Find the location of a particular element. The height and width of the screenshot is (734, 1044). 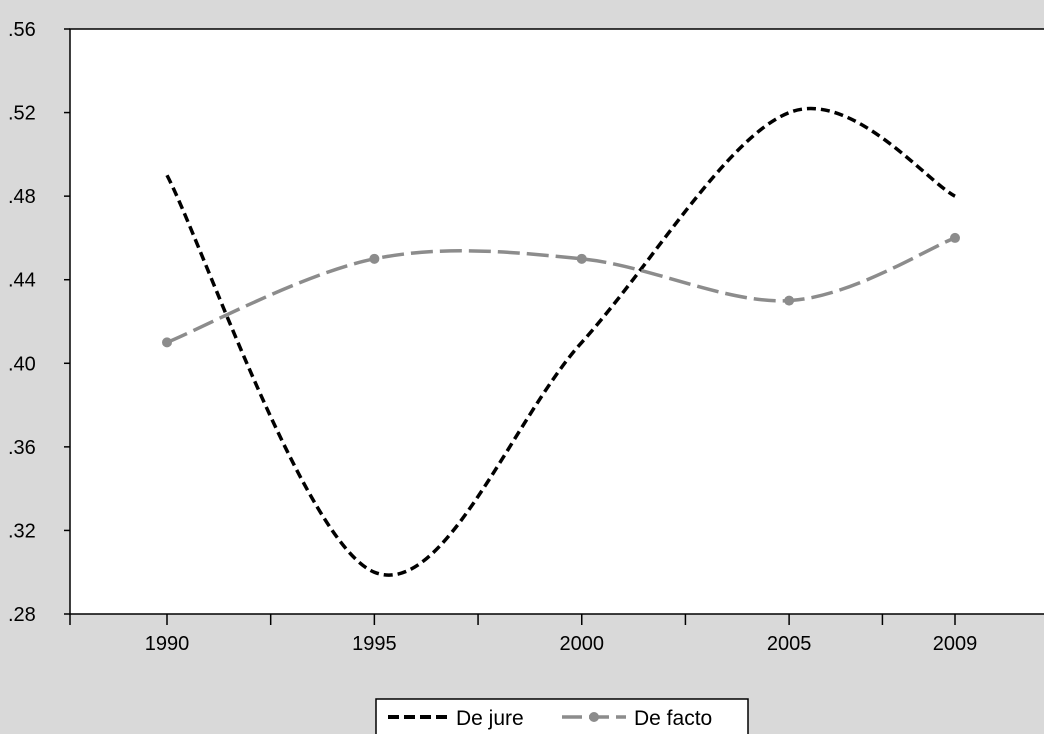

legend: De jure De facto is located at coordinates (562, 716).